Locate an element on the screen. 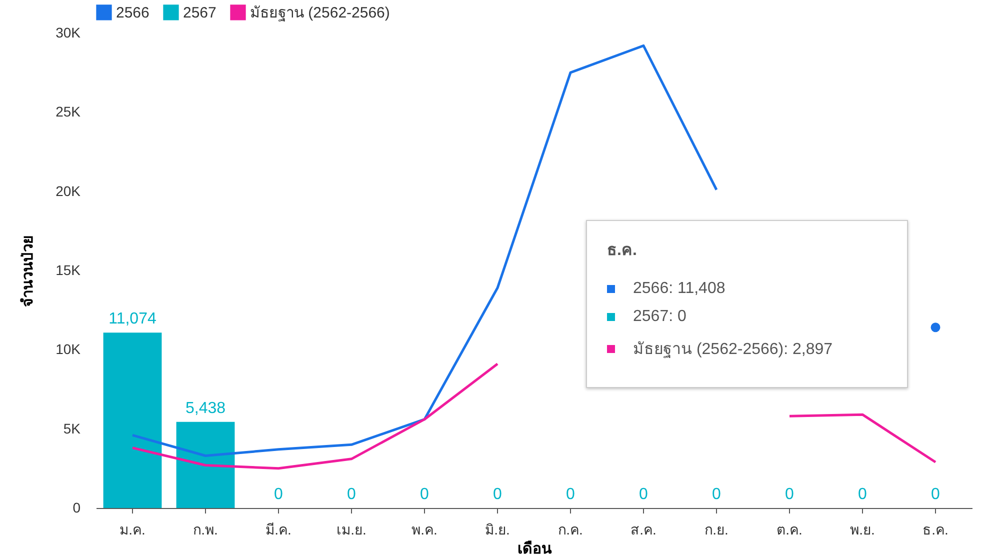  legend-label: มัธยฐาน (2562-2566) is located at coordinates (320, 13).